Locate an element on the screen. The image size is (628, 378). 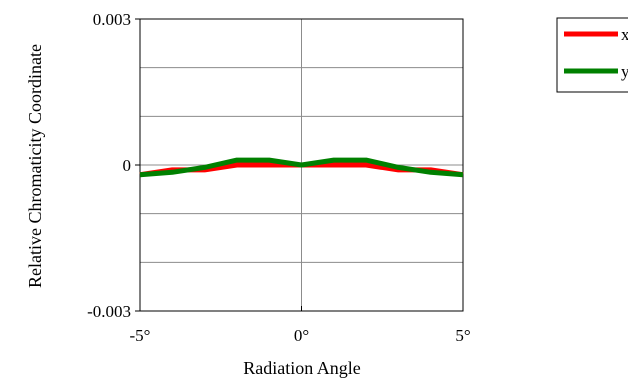
legend-box is located at coordinates (592, 55).